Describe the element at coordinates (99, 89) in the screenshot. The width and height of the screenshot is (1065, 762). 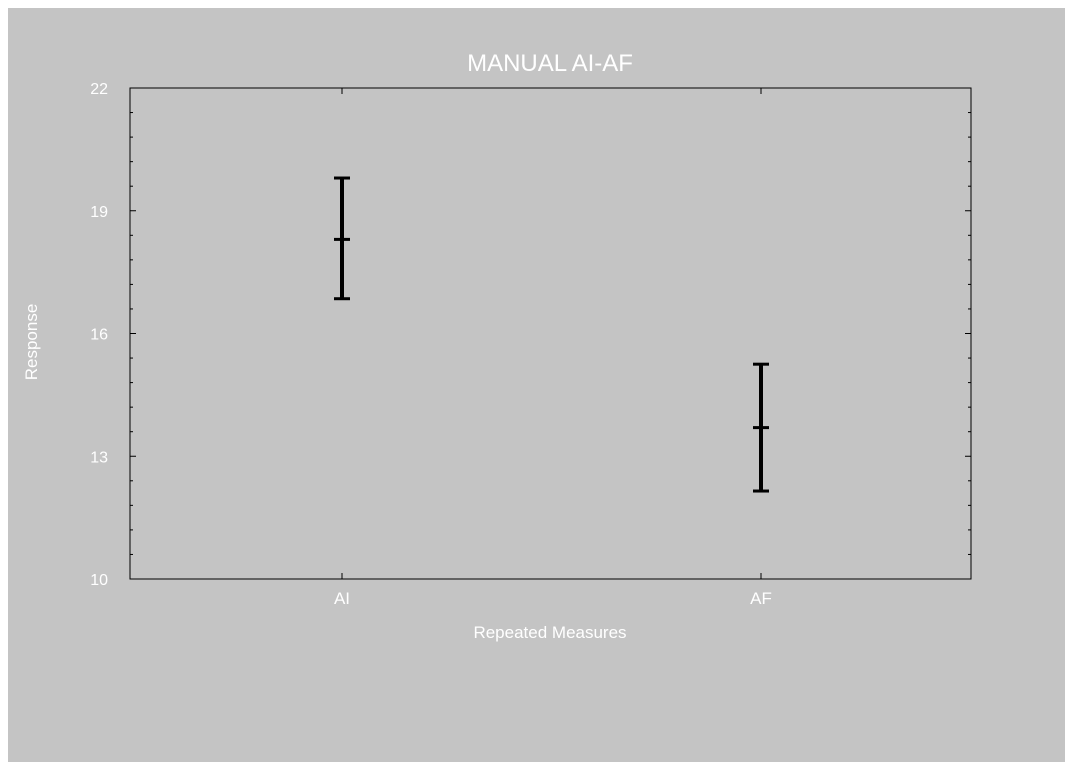
I see `y-tick-label: 22` at that location.